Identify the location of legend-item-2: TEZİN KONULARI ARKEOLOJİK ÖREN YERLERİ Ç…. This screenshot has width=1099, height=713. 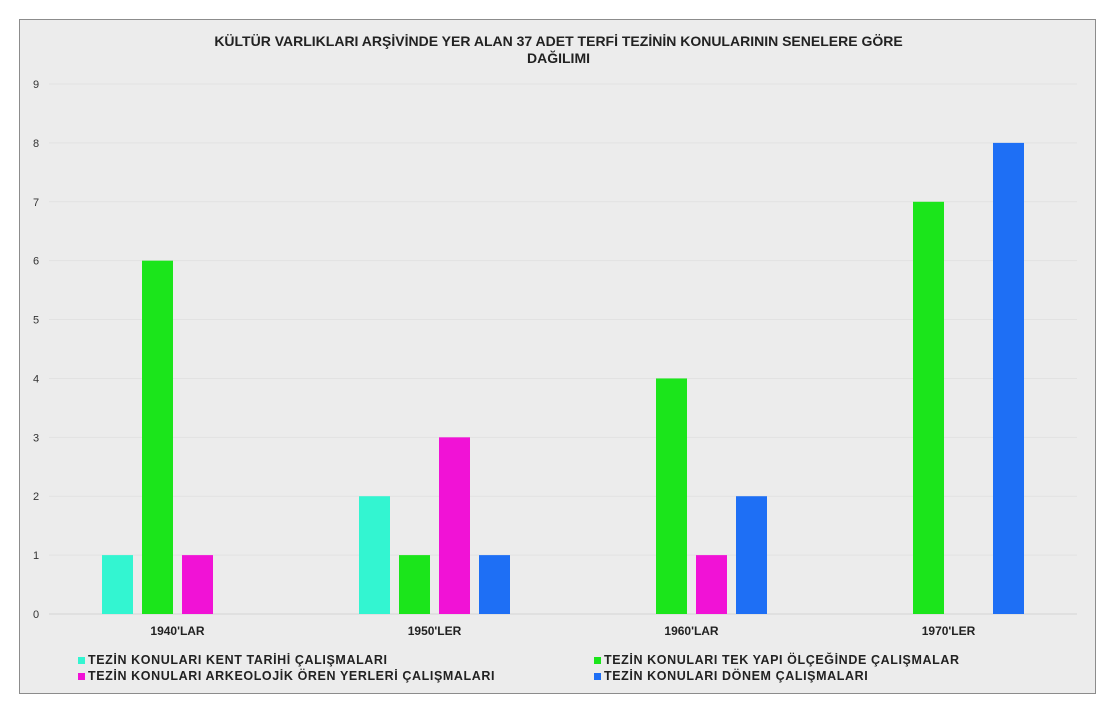
(286, 676).